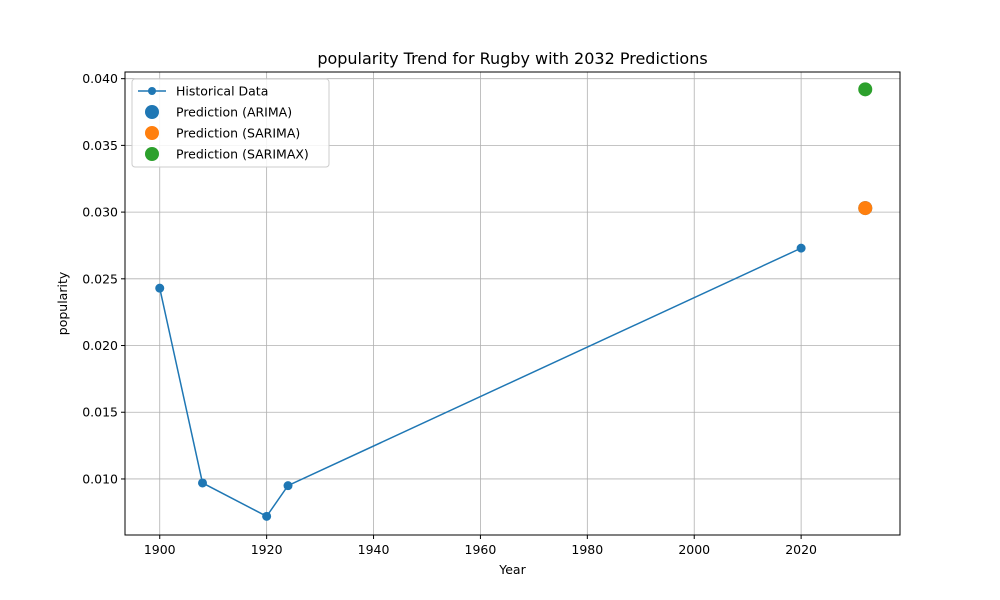  Describe the element at coordinates (374, 549) in the screenshot. I see `x-tick-label: 1940` at that location.